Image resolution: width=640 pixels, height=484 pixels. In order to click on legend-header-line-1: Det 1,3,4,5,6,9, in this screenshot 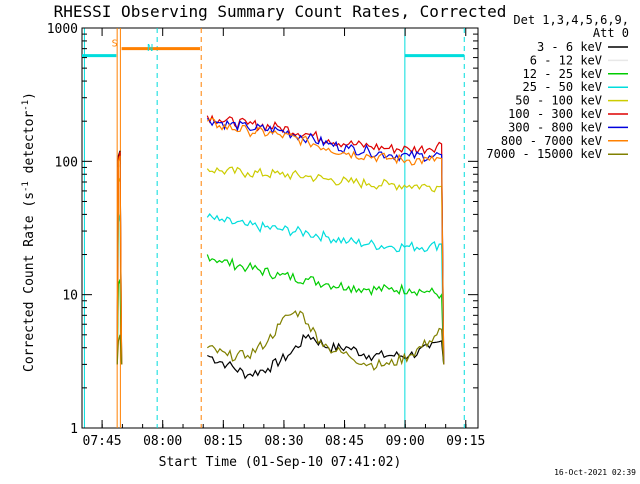, I will do `click(571, 20)`.